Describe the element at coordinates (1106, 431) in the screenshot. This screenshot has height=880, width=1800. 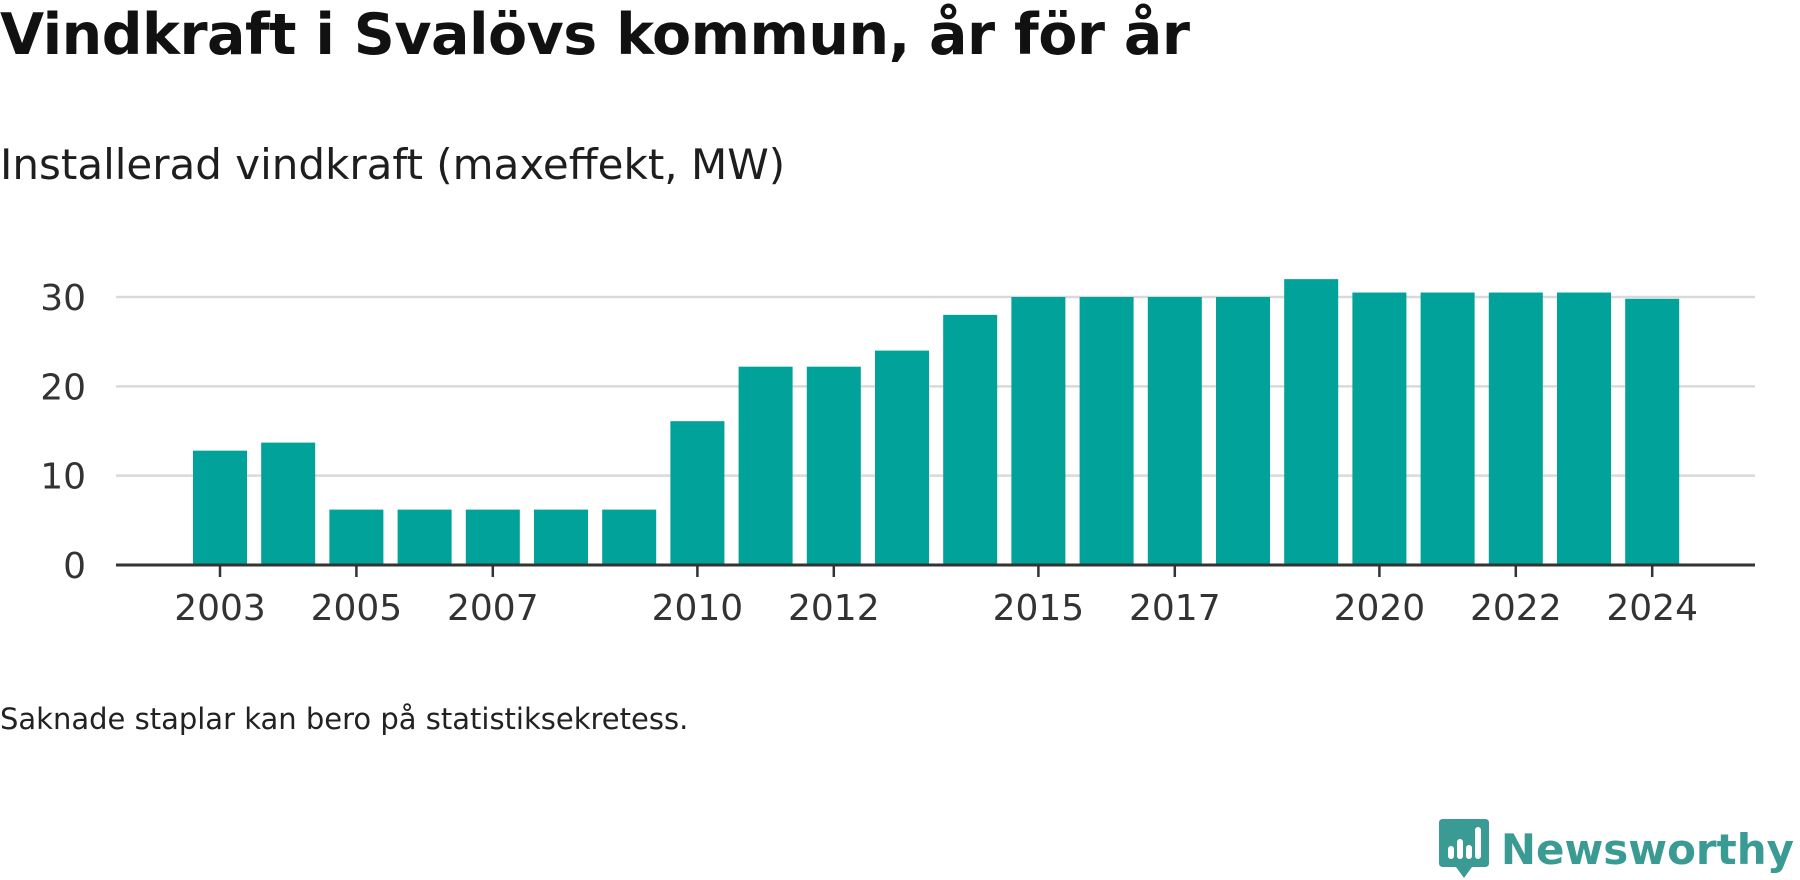
I see `bar-2016` at that location.